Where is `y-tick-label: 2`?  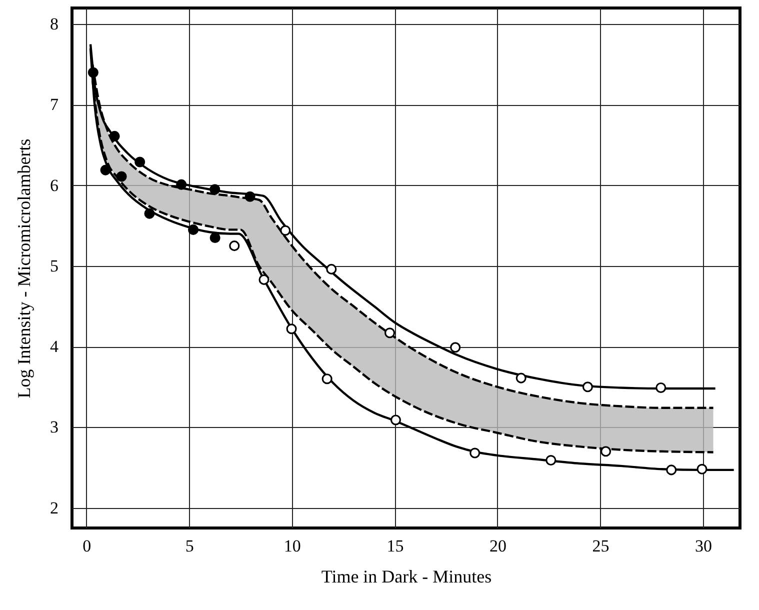 y-tick-label: 2 is located at coordinates (54, 508).